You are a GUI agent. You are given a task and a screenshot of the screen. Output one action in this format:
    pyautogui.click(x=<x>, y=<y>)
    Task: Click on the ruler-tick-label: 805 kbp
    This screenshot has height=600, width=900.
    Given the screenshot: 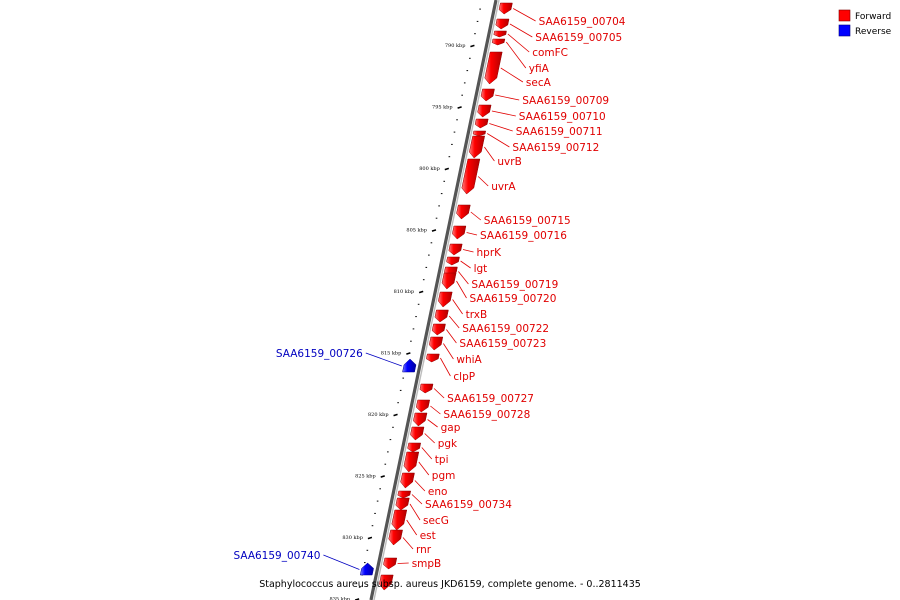 What is the action you would take?
    pyautogui.click(x=416, y=231)
    